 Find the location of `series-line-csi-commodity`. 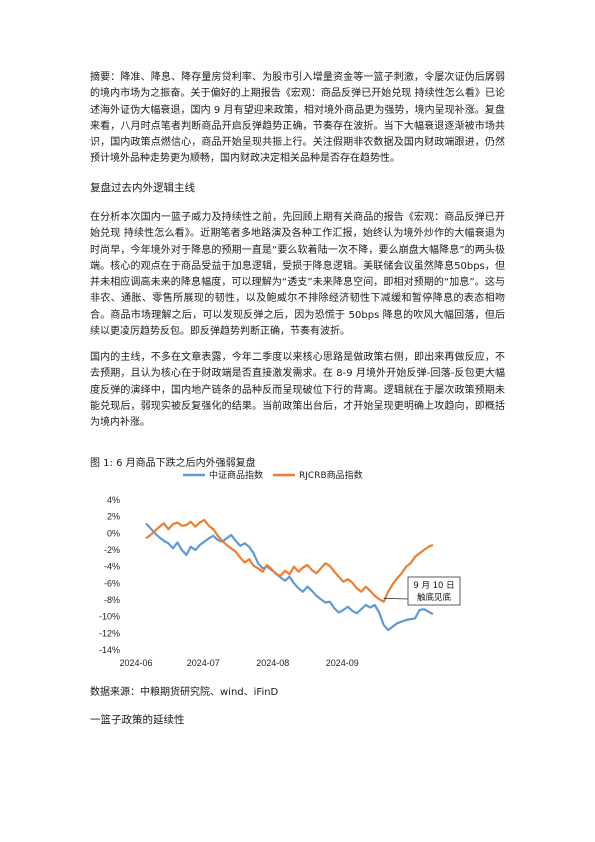

series-line-csi-commodity is located at coordinates (289, 577).